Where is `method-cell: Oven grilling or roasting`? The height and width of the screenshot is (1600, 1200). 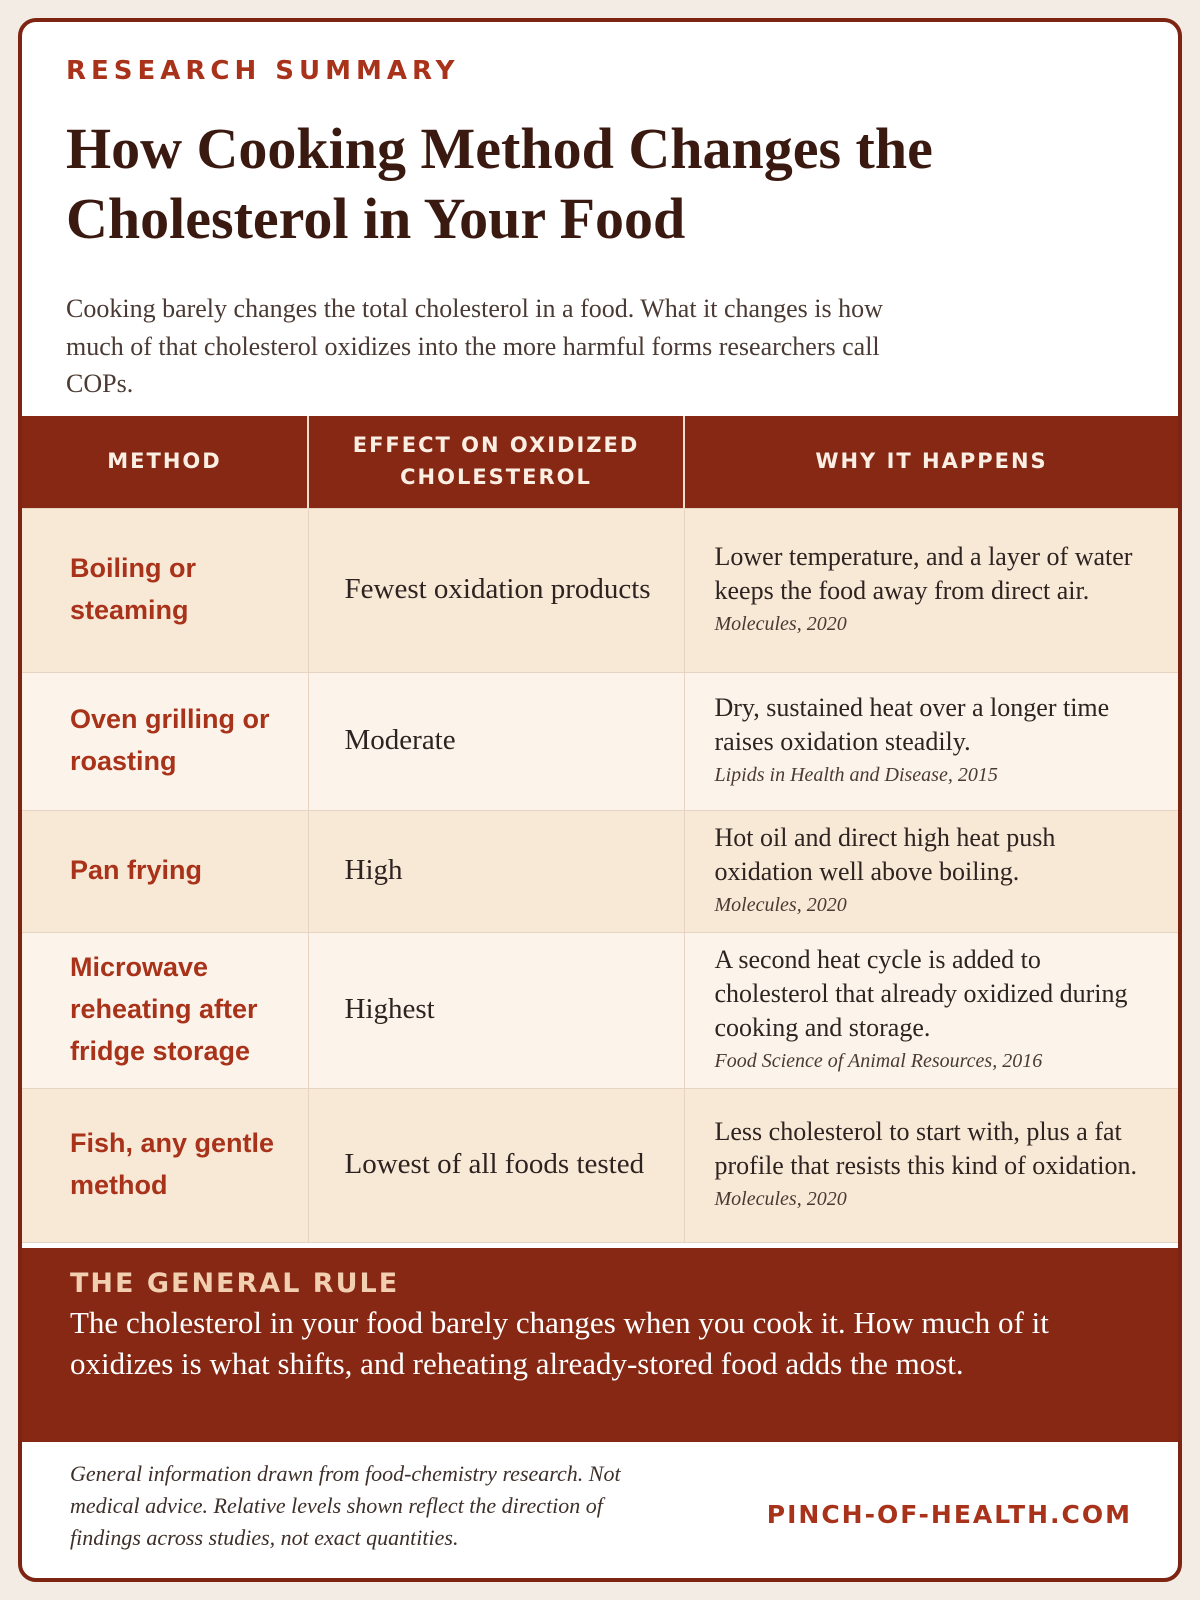 method-cell: Oven grilling or roasting is located at coordinates (165, 741).